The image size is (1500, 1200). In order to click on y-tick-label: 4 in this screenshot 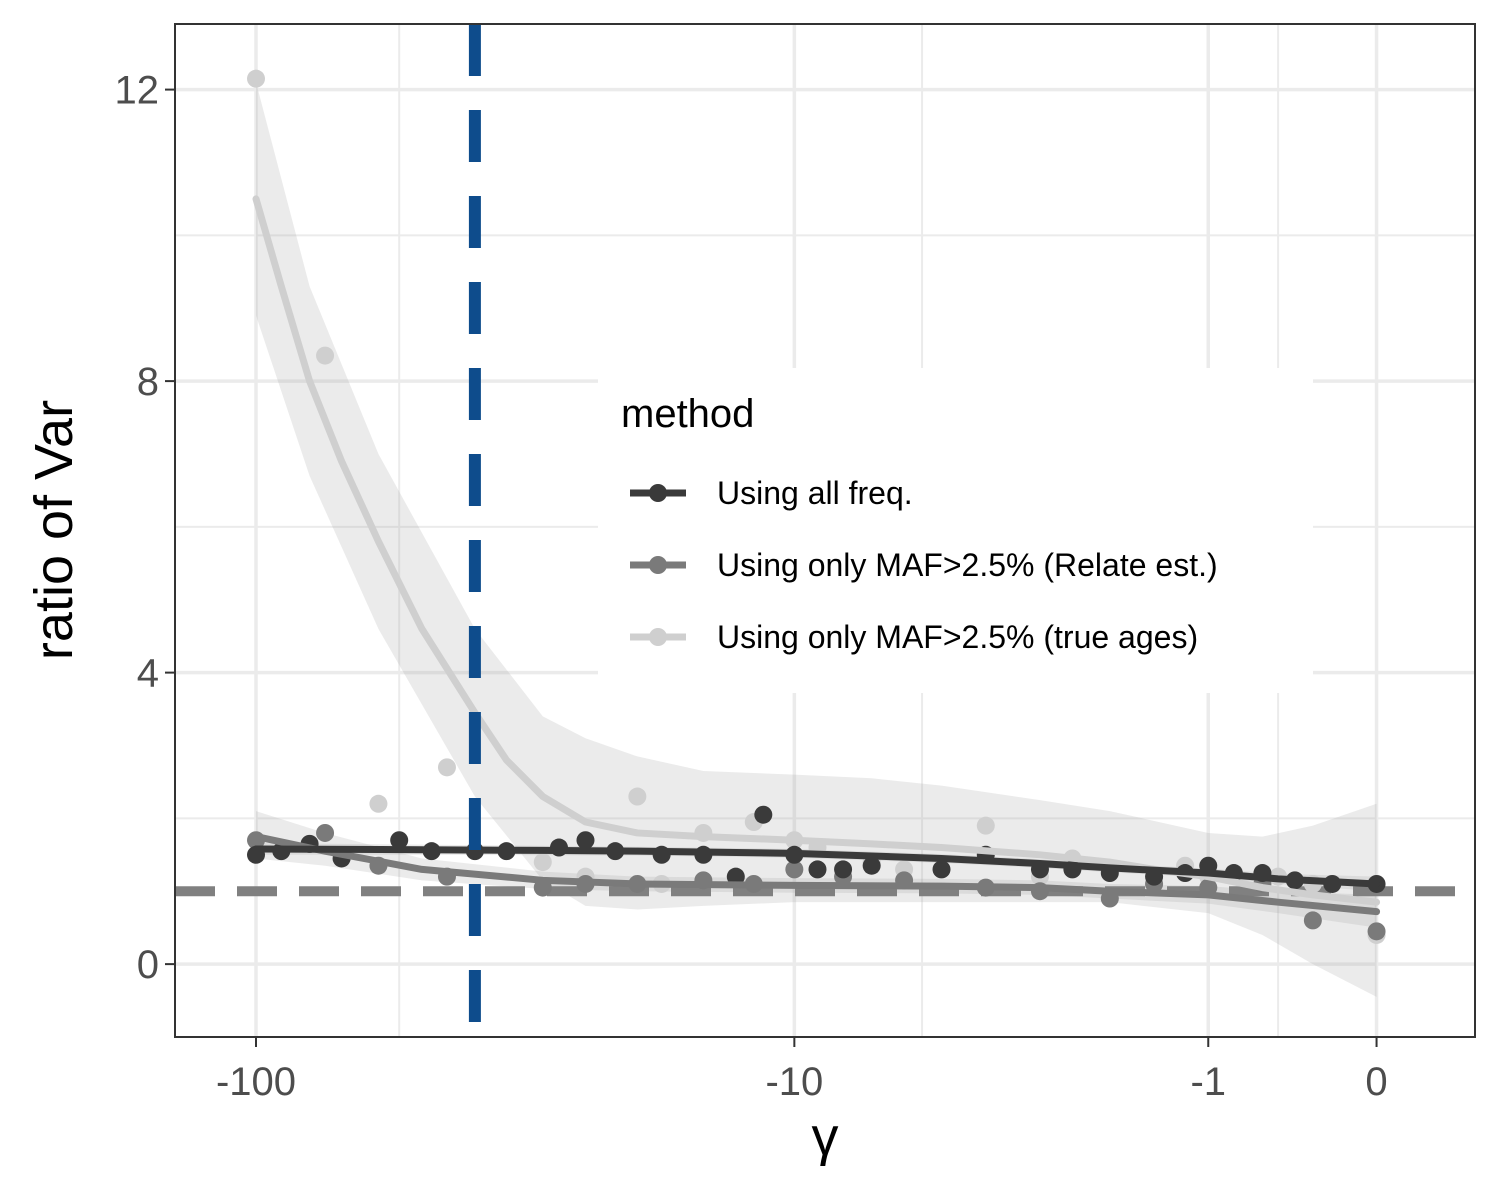, I will do `click(148, 674)`.